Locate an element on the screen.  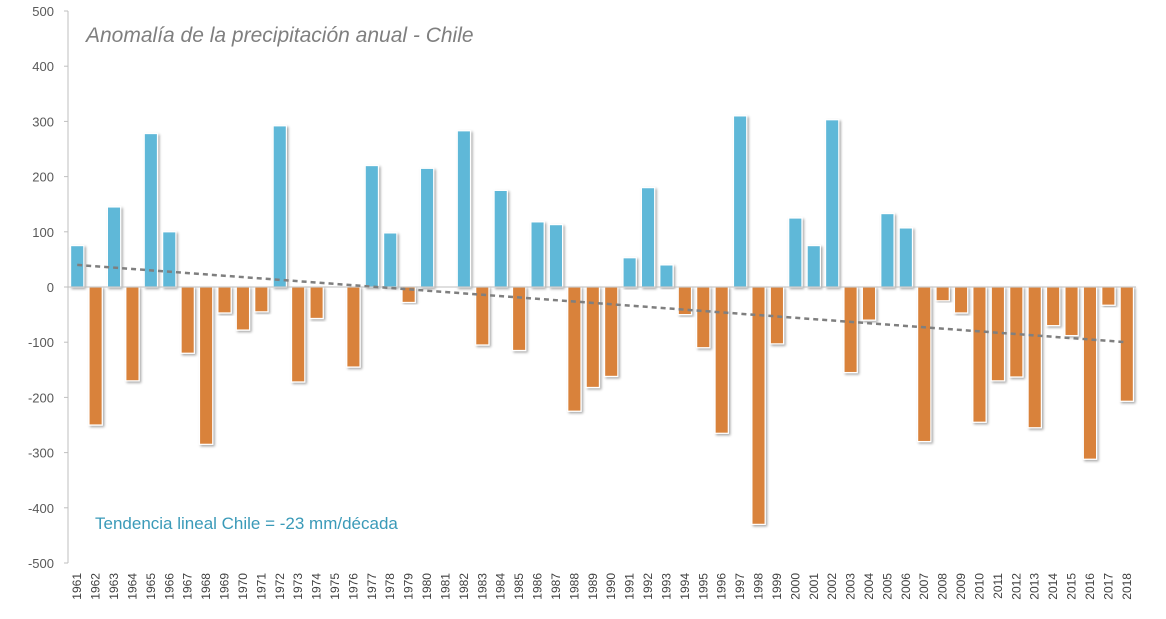
x-tick-label: 1997 is located at coordinates (740, 586).